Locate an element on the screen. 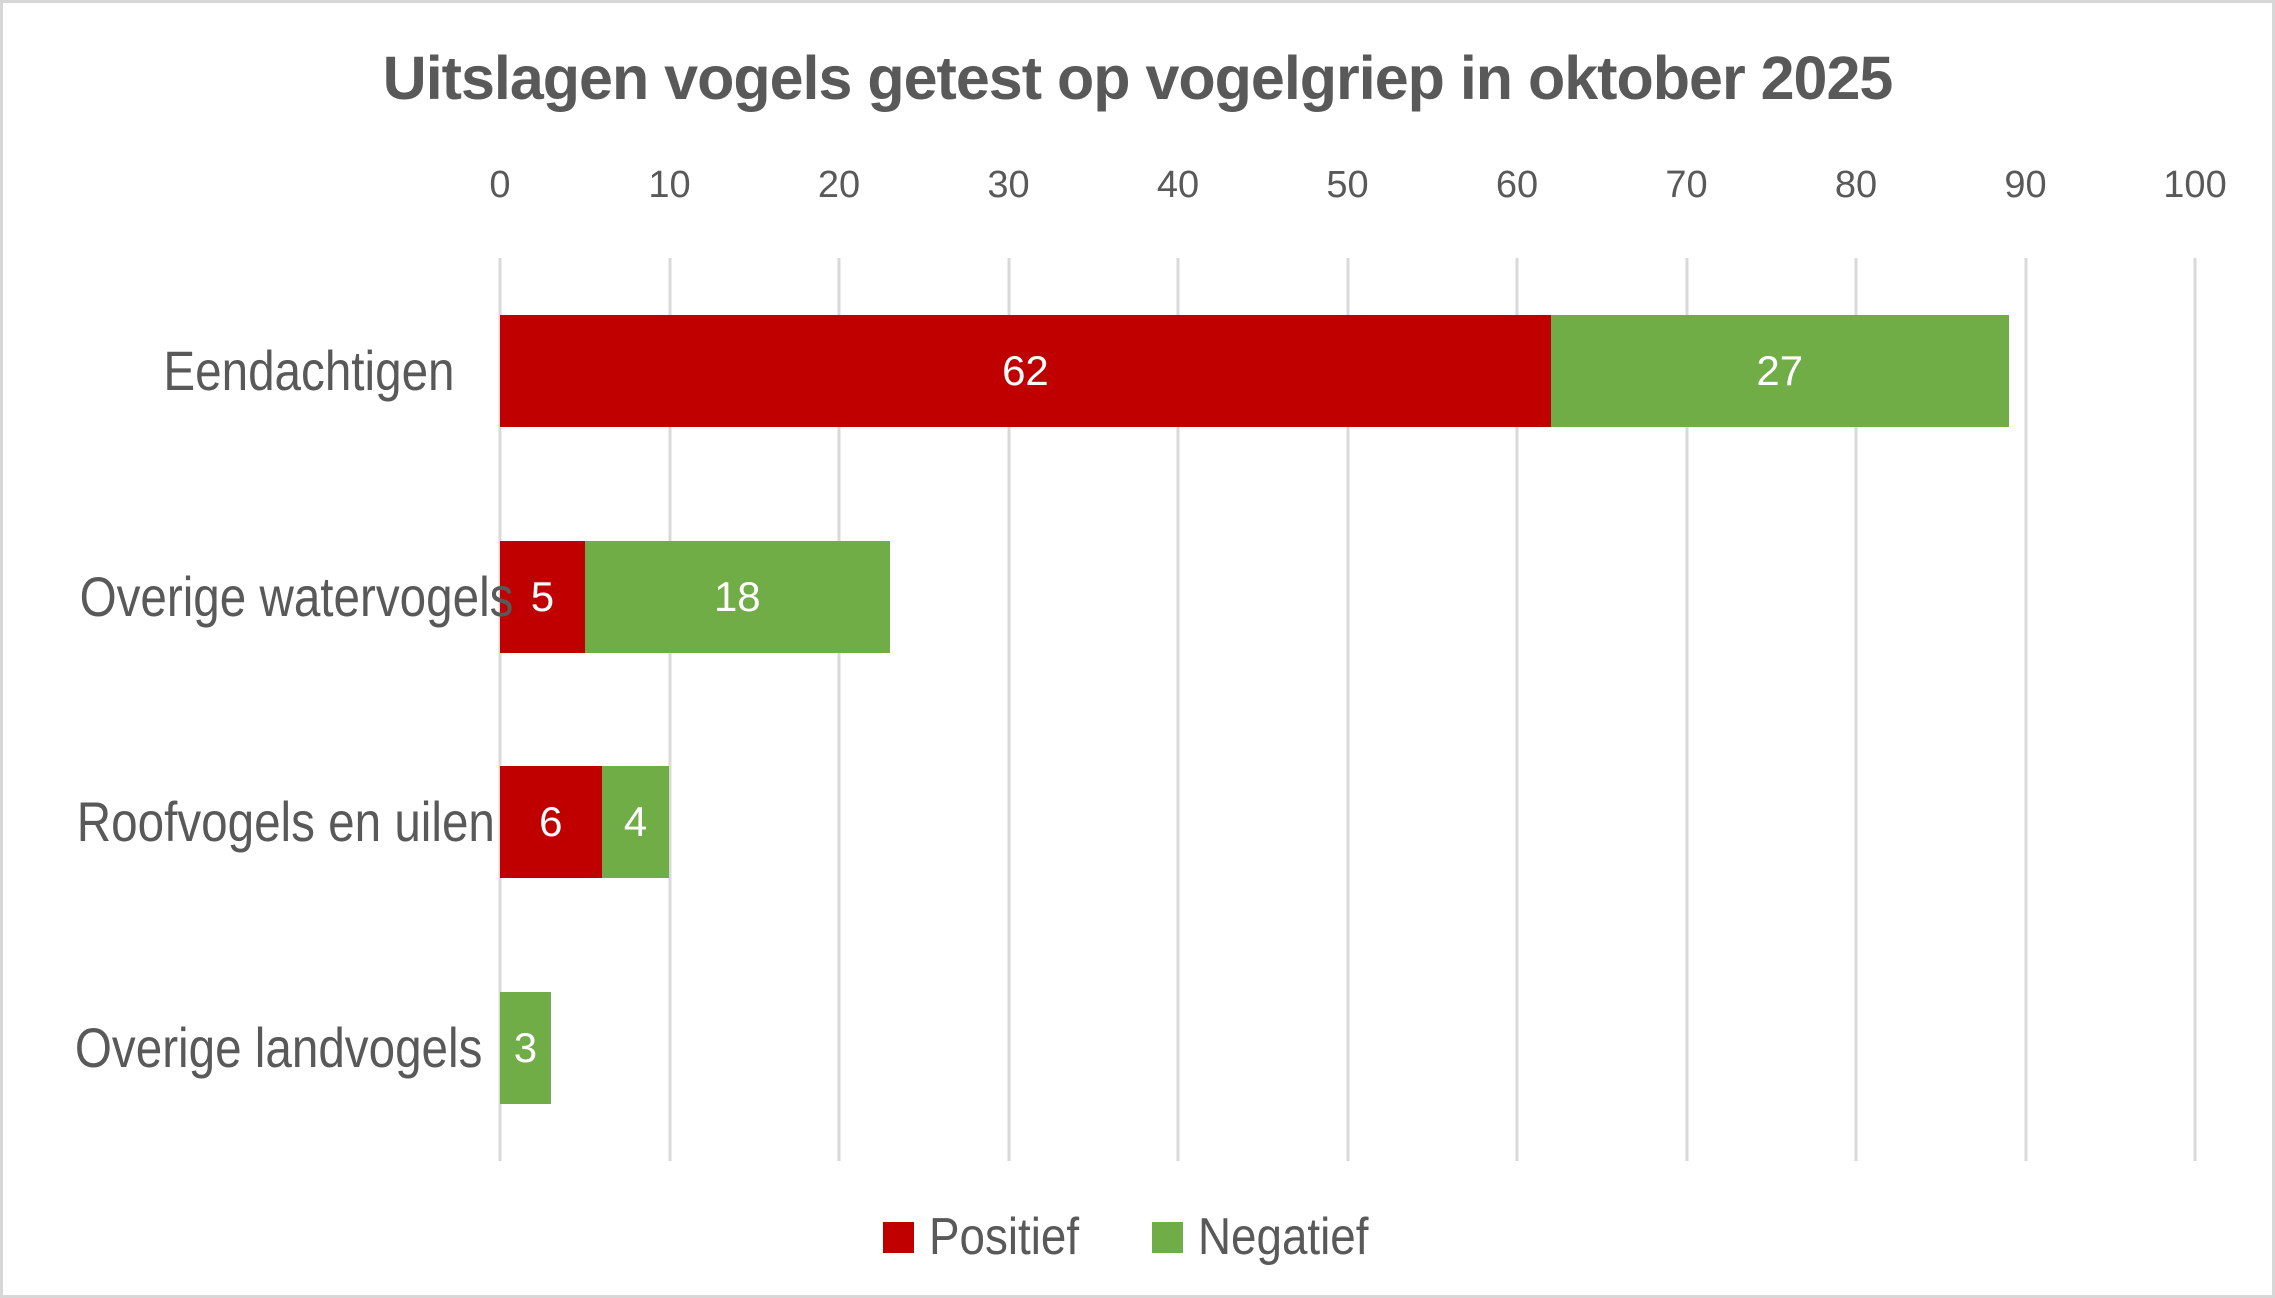 This screenshot has height=1298, width=2275. category-label-text: Overige watervogels is located at coordinates (296, 596).